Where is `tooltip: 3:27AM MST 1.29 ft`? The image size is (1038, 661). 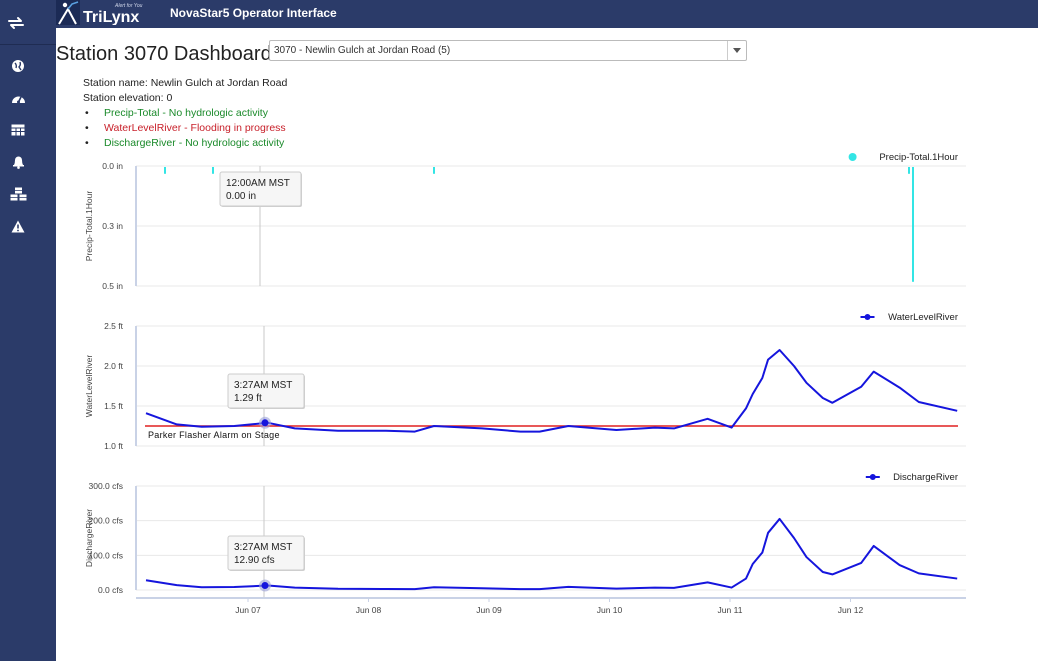
tooltip: 3:27AM MST 1.29 ft is located at coordinates (266, 391).